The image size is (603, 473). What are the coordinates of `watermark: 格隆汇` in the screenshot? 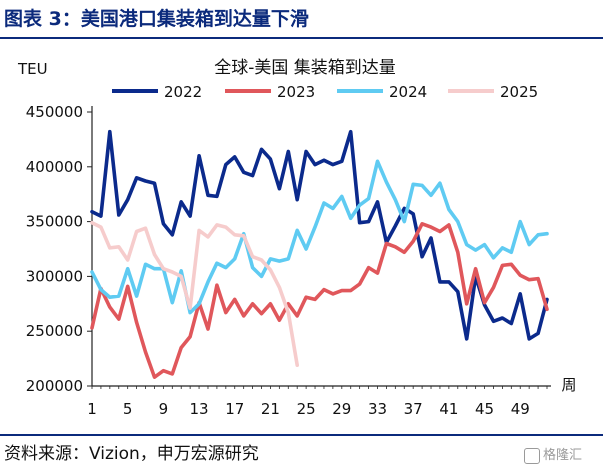 It's located at (553, 456).